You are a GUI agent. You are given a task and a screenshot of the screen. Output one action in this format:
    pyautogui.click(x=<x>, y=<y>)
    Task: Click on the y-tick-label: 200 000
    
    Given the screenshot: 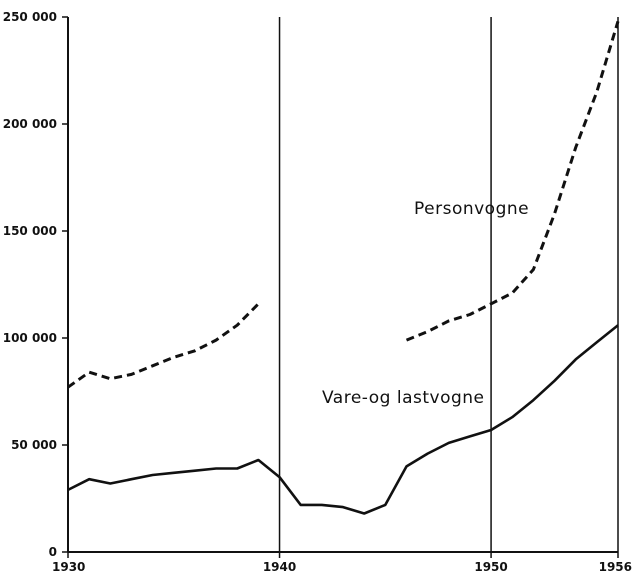 What is the action you would take?
    pyautogui.click(x=30, y=124)
    